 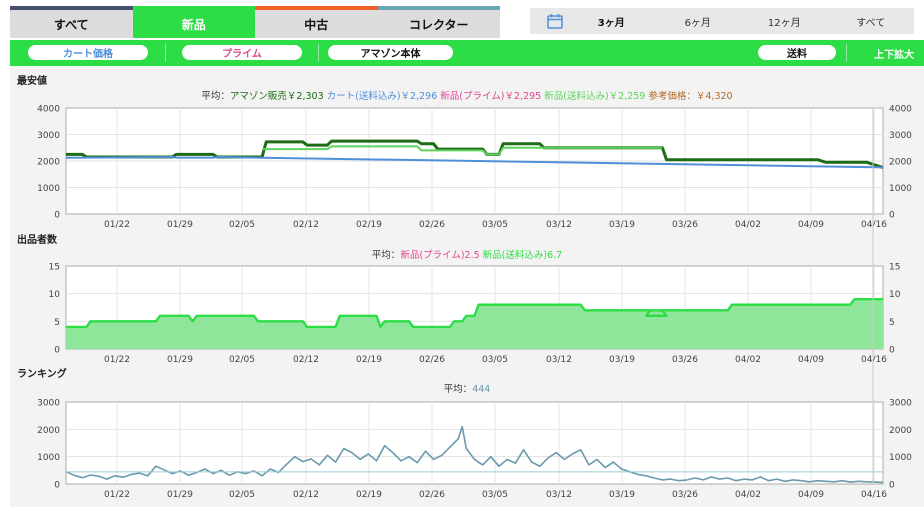 What do you see at coordinates (390, 52) in the screenshot?
I see `amazon-toggle: アマゾン本体` at bounding box center [390, 52].